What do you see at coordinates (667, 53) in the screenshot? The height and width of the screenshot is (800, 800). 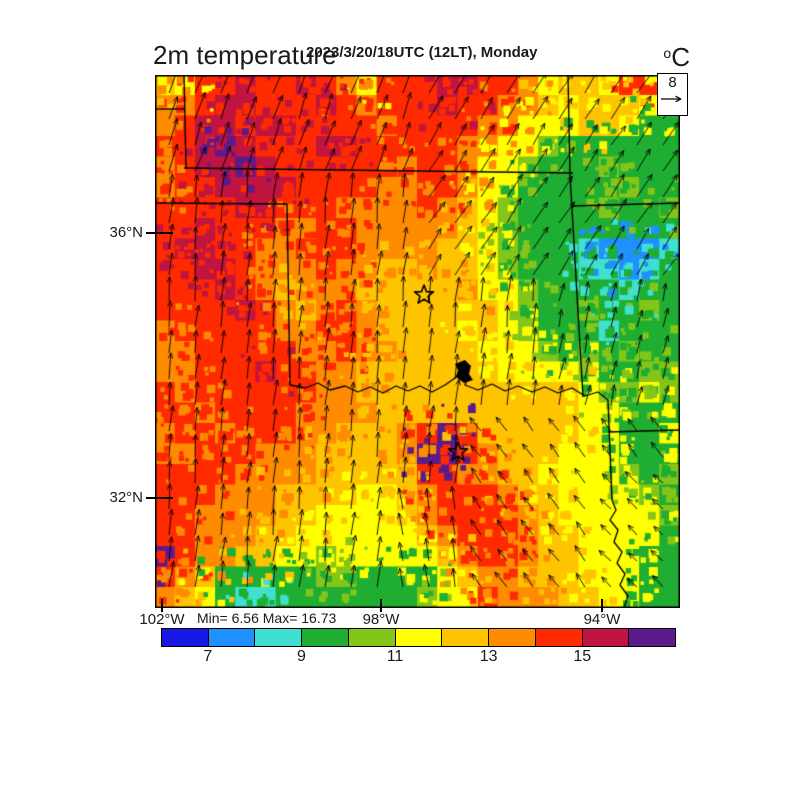 I see `units-superscript: o` at bounding box center [667, 53].